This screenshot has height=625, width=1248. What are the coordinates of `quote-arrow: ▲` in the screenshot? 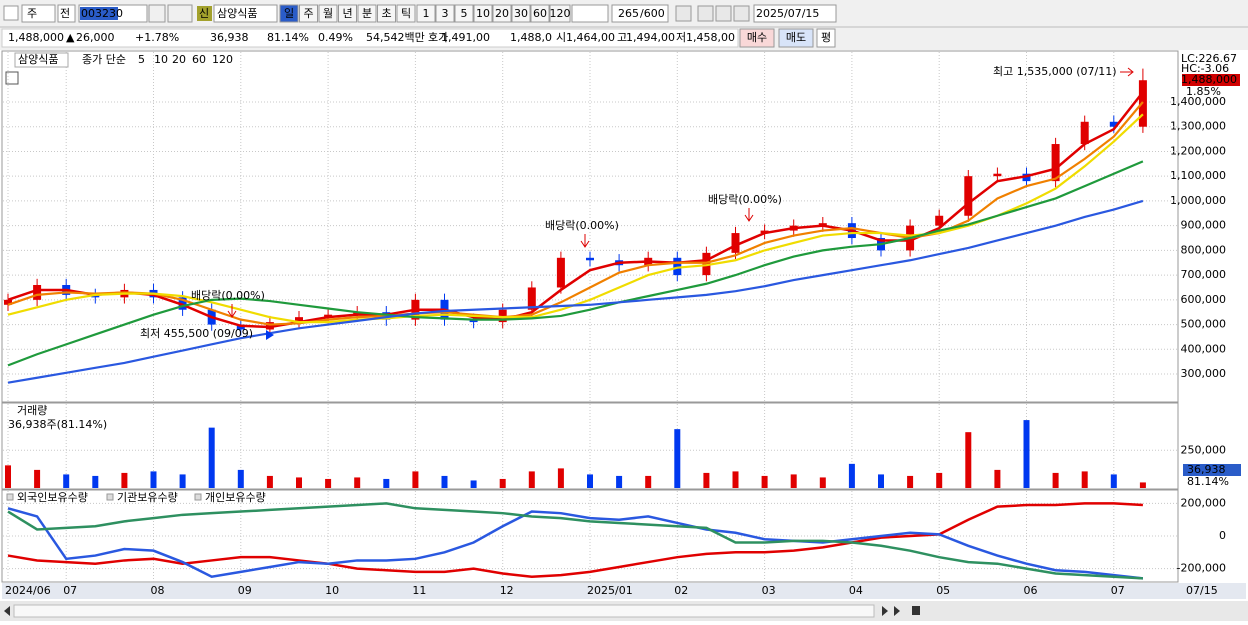 It's located at (70, 37).